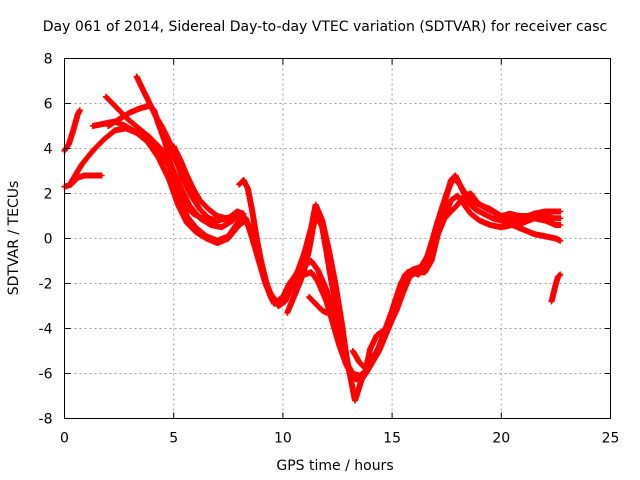 The image size is (640, 480). I want to click on x-tick-label: 10, so click(283, 439).